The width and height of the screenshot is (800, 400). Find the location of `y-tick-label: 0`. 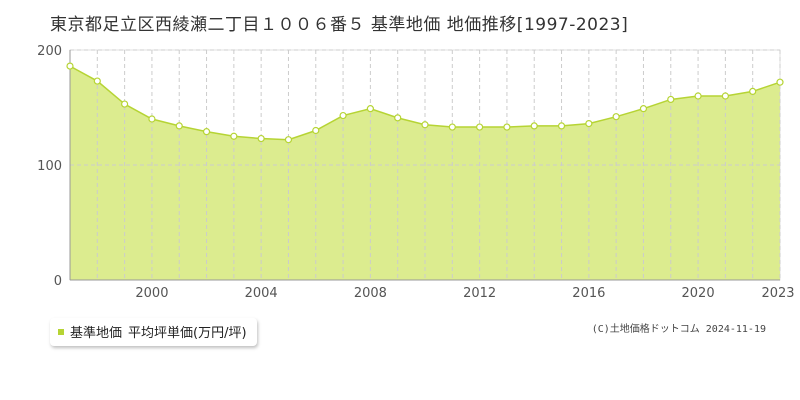

y-tick-label: 0 is located at coordinates (58, 281).